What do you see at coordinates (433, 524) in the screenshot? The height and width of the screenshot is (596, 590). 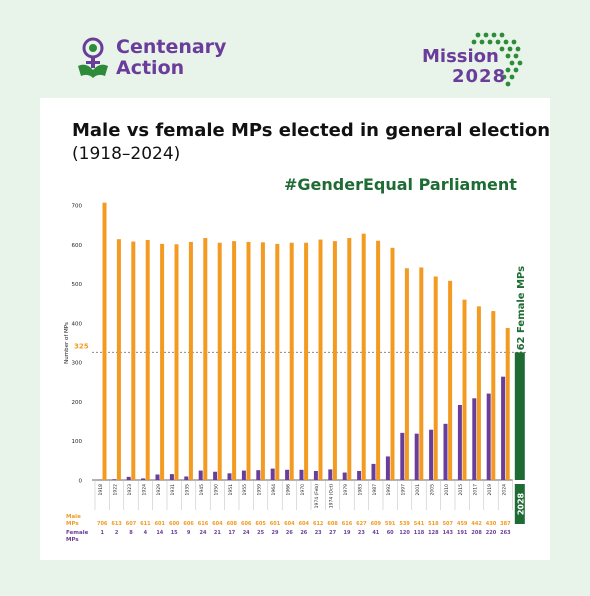 I see `male-value-label: 518` at bounding box center [433, 524].